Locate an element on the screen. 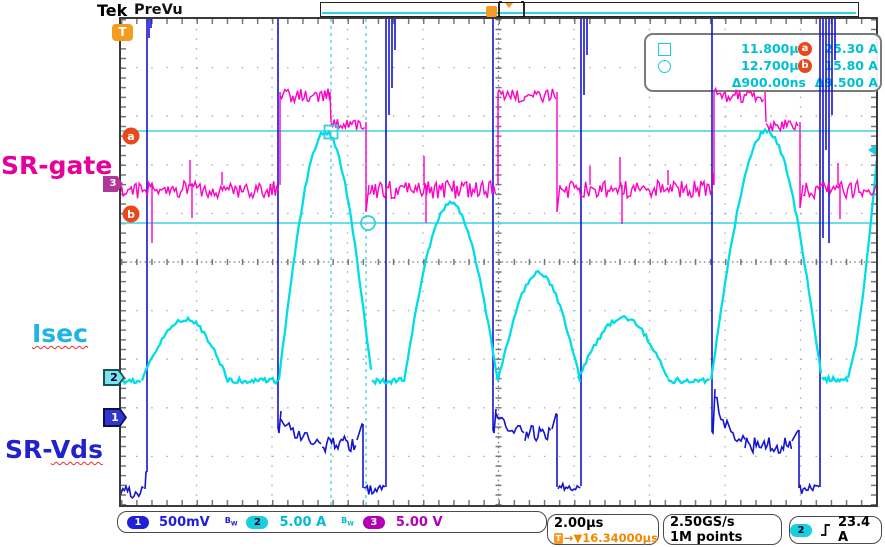 The image size is (885, 547). acquisition-window-line is located at coordinates (589, 13).